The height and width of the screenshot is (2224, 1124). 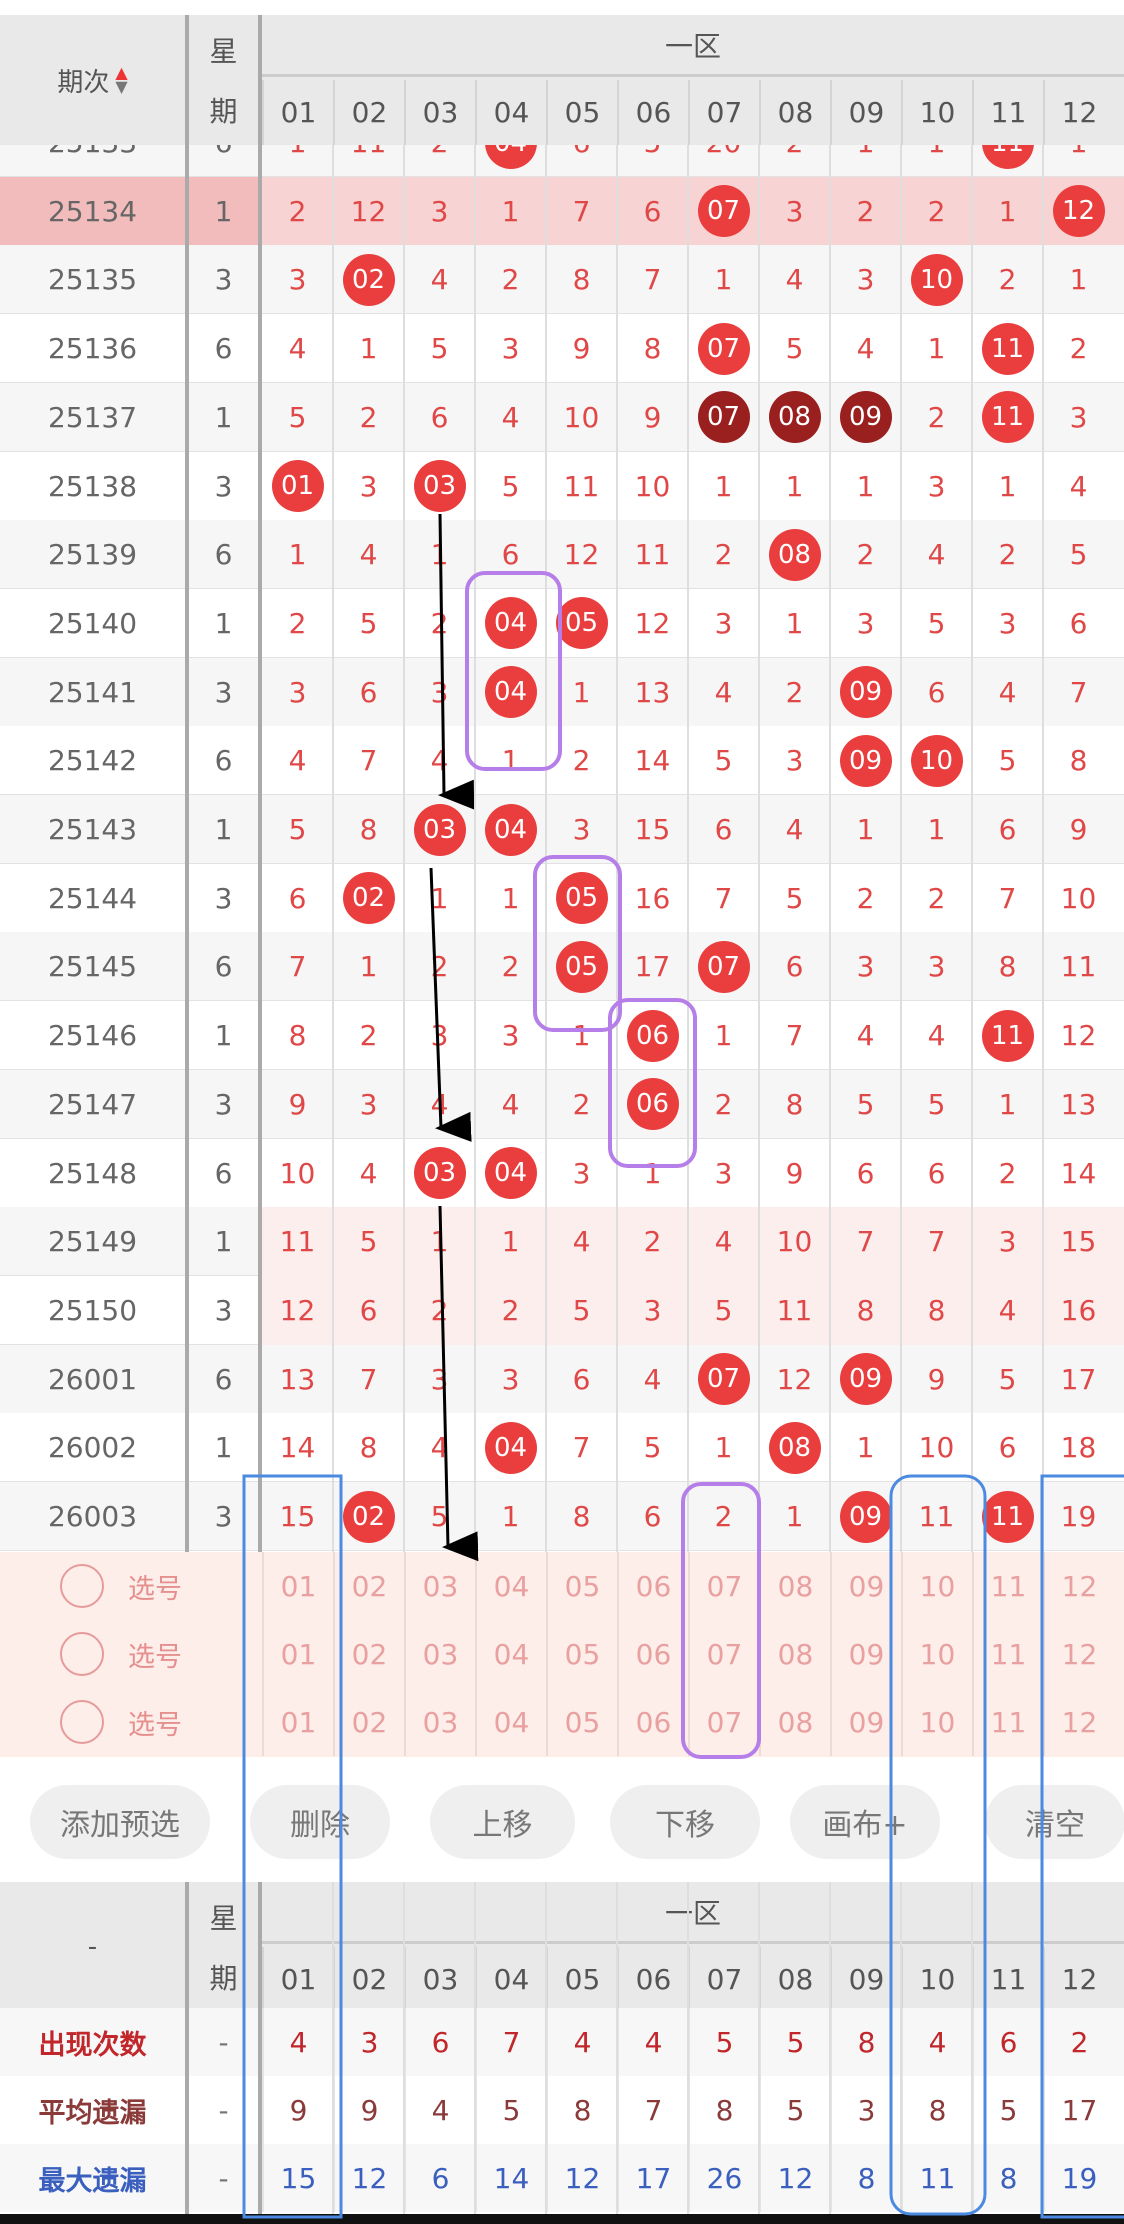 I want to click on number-ball: 09, so click(x=865, y=417).